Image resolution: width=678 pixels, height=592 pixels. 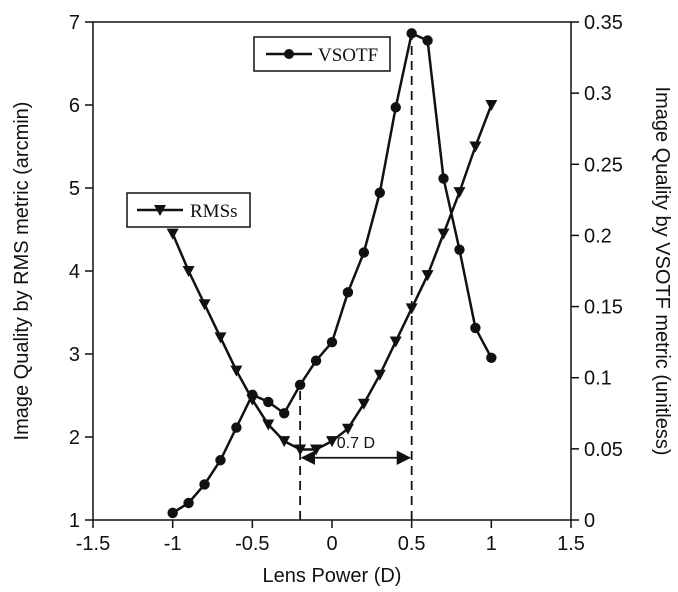 I want to click on legend-vsotf-marker, so click(x=289, y=54).